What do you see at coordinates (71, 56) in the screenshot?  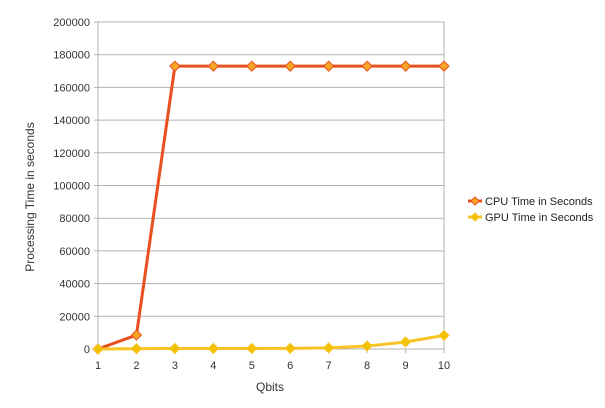 I see `y-tick-label: 180000` at bounding box center [71, 56].